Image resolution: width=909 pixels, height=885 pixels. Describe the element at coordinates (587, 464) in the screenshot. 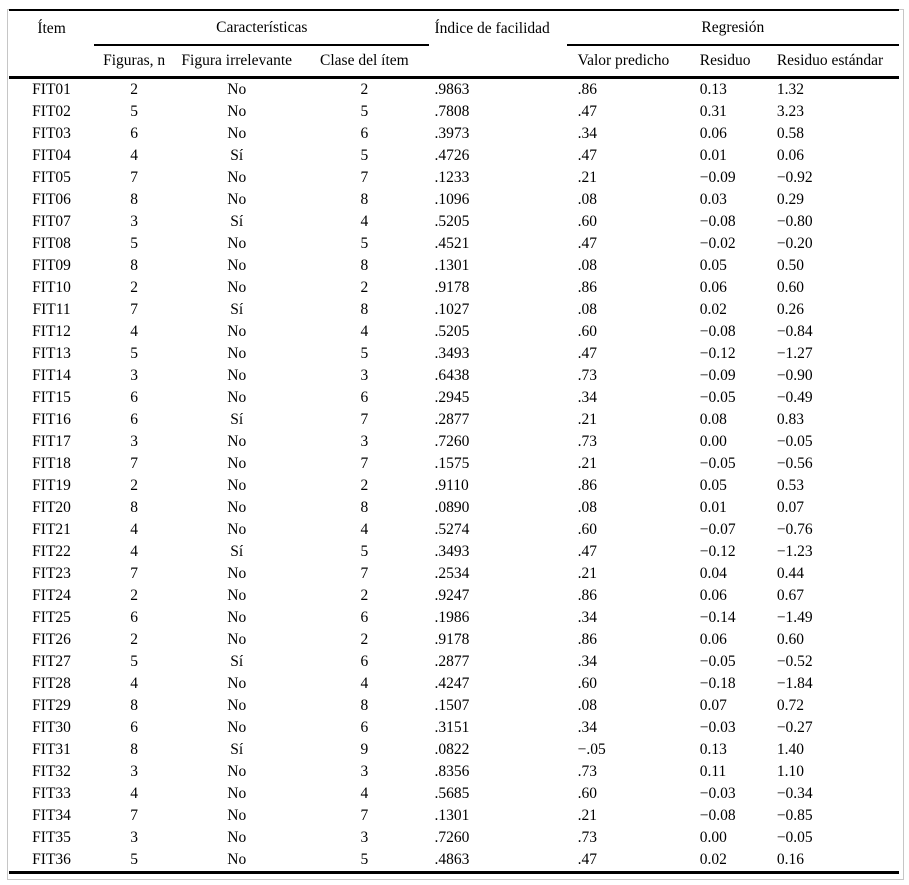

I see `table-cell: .21` at that location.